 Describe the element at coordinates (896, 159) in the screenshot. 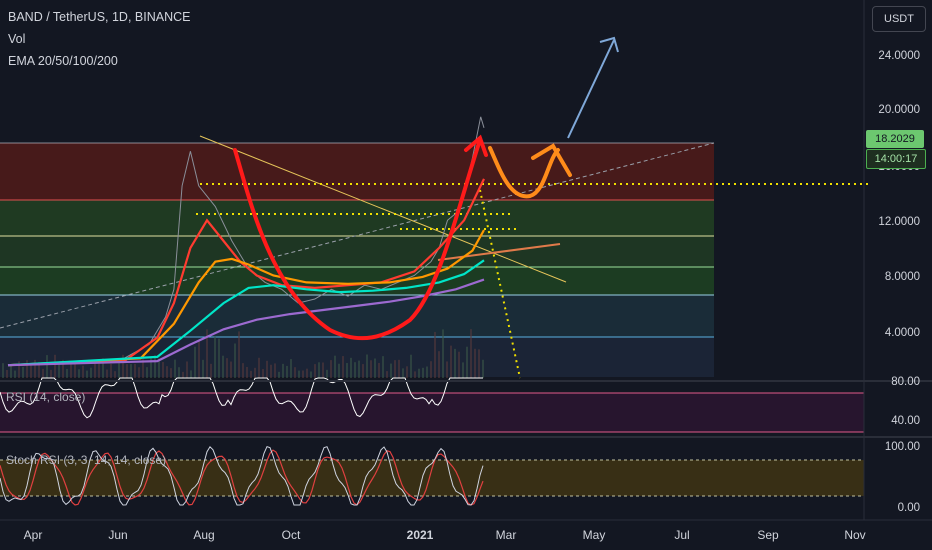

I see `bar-countdown: 14:00:17` at that location.